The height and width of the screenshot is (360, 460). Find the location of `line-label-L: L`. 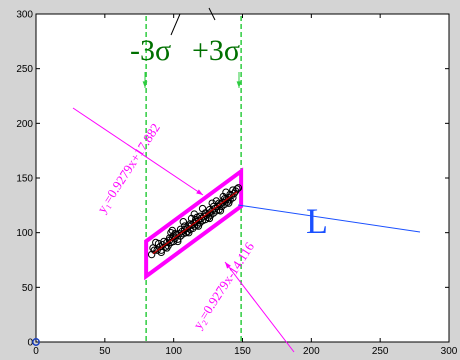

line-label-L: L is located at coordinates (317, 221).